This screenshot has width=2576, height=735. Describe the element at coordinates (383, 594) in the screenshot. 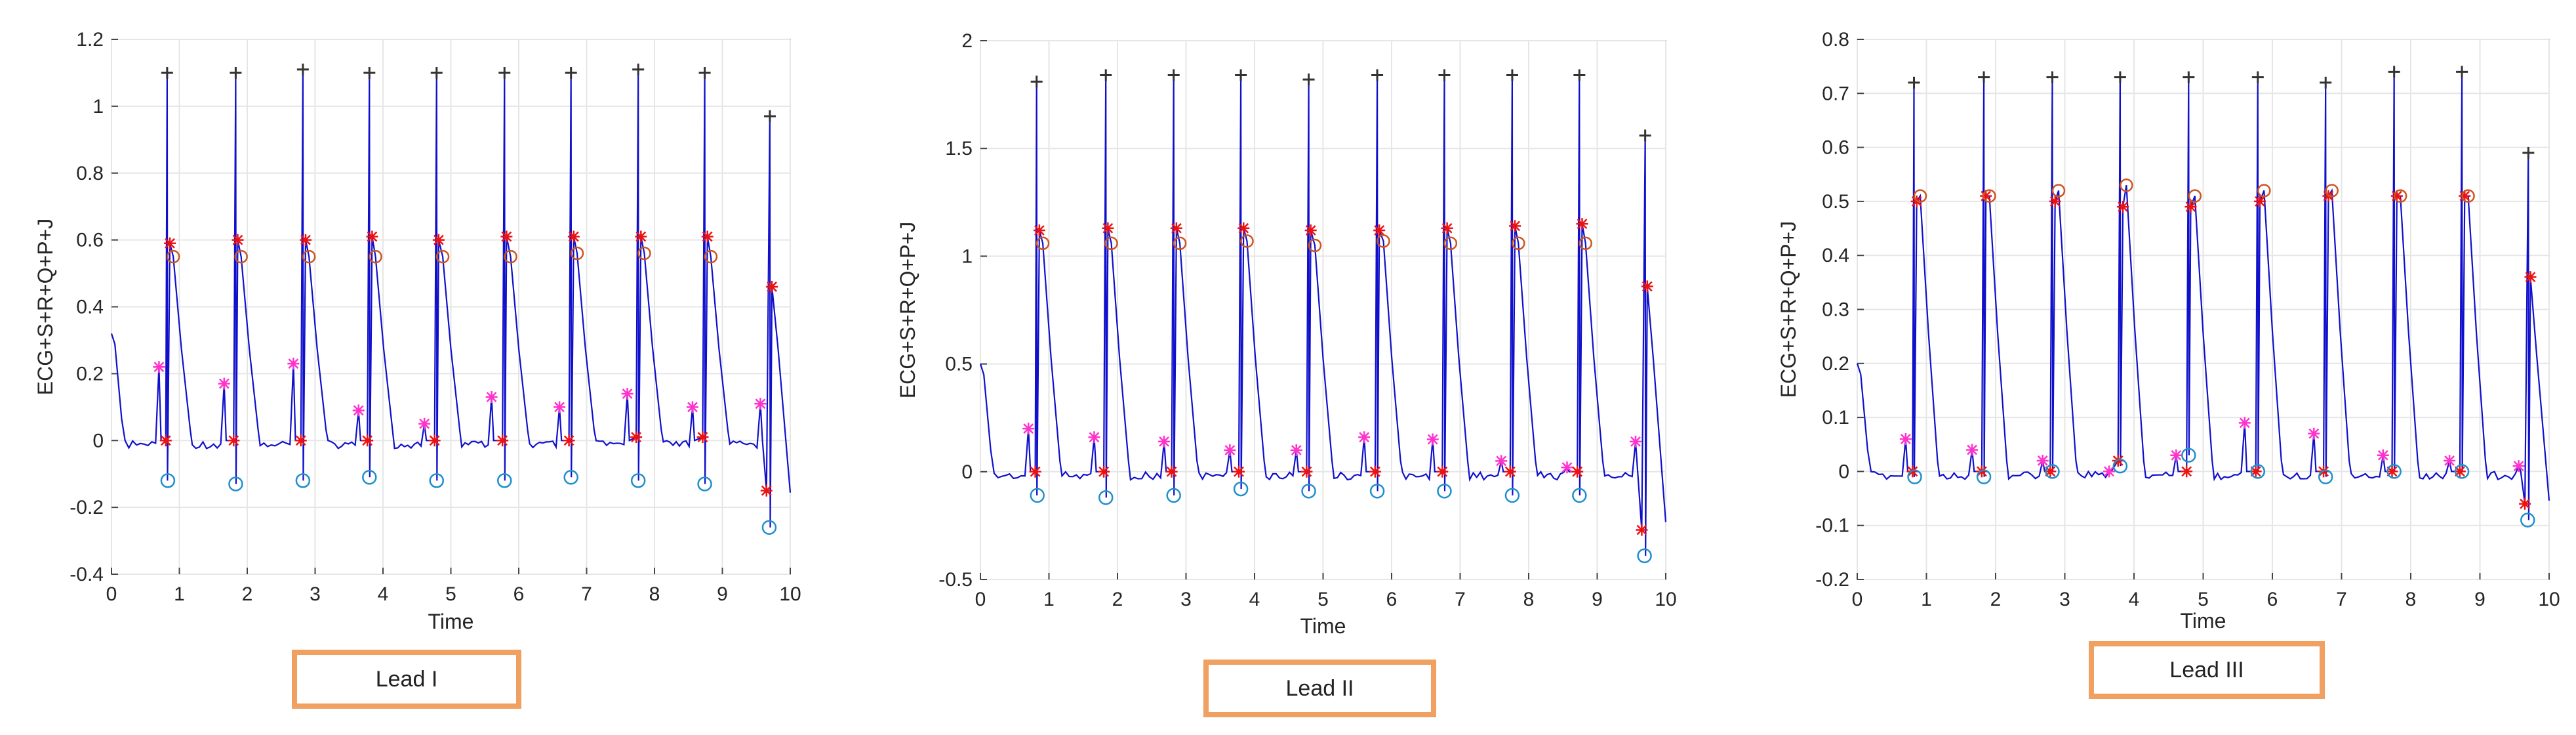

I see `x-tick-label: 4` at that location.